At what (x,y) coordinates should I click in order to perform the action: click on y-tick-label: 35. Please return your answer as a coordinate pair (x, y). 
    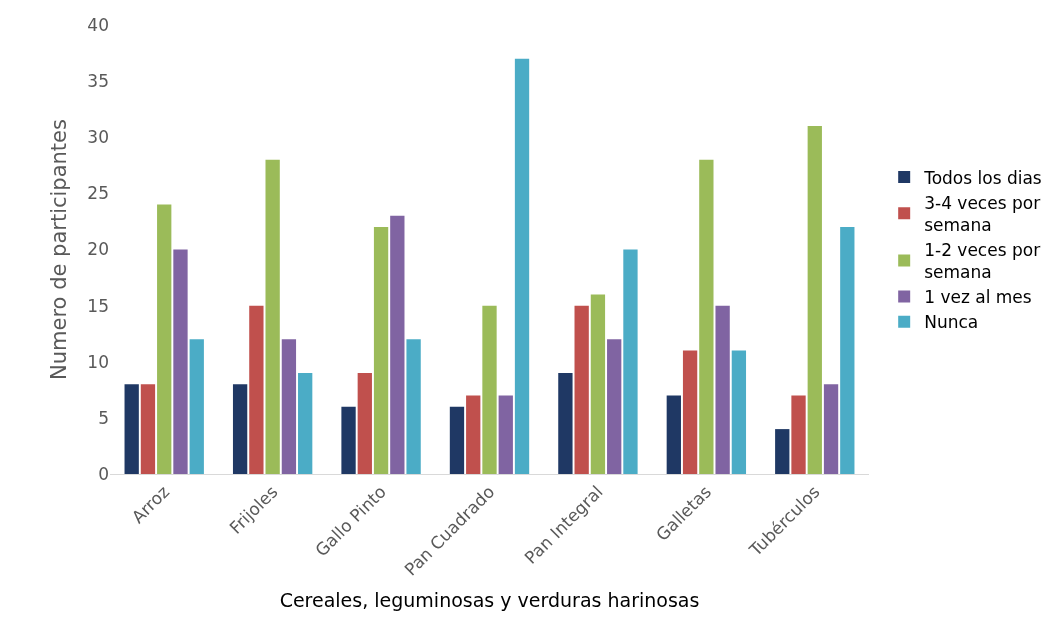
    Looking at the image, I should click on (98, 81).